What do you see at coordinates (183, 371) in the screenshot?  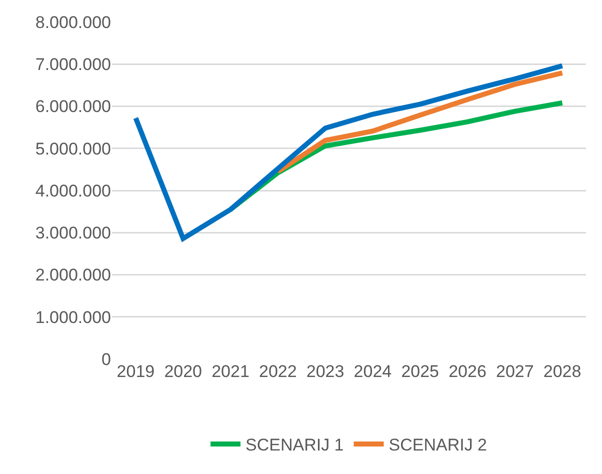 I see `x-tick-label: 2020` at bounding box center [183, 371].